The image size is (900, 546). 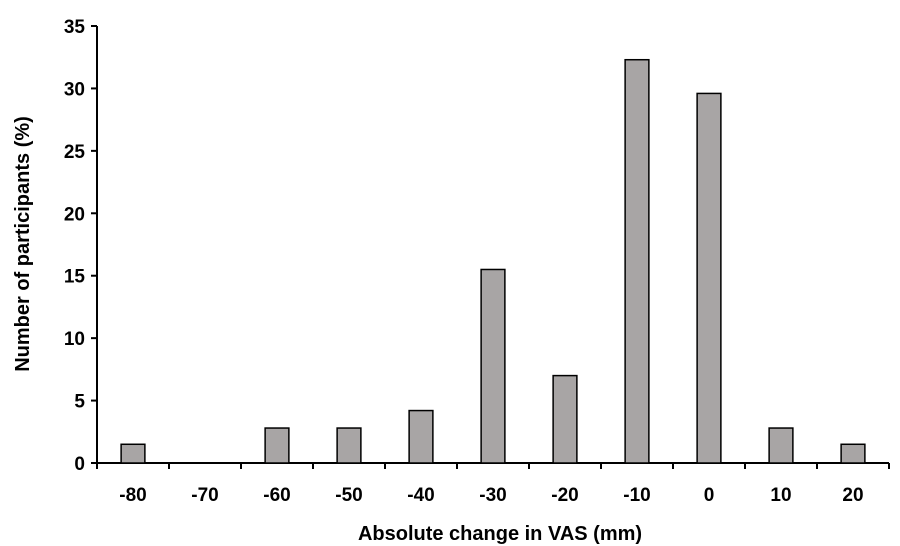 What do you see at coordinates (74, 89) in the screenshot?
I see `y-tick-label: 30` at bounding box center [74, 89].